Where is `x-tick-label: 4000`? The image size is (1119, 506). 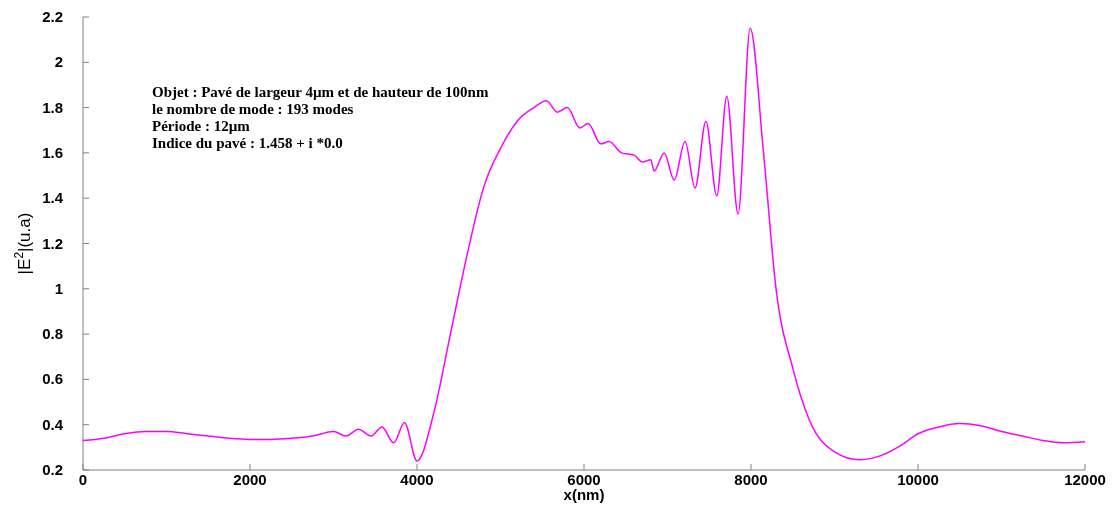 x-tick-label: 4000 is located at coordinates (417, 479).